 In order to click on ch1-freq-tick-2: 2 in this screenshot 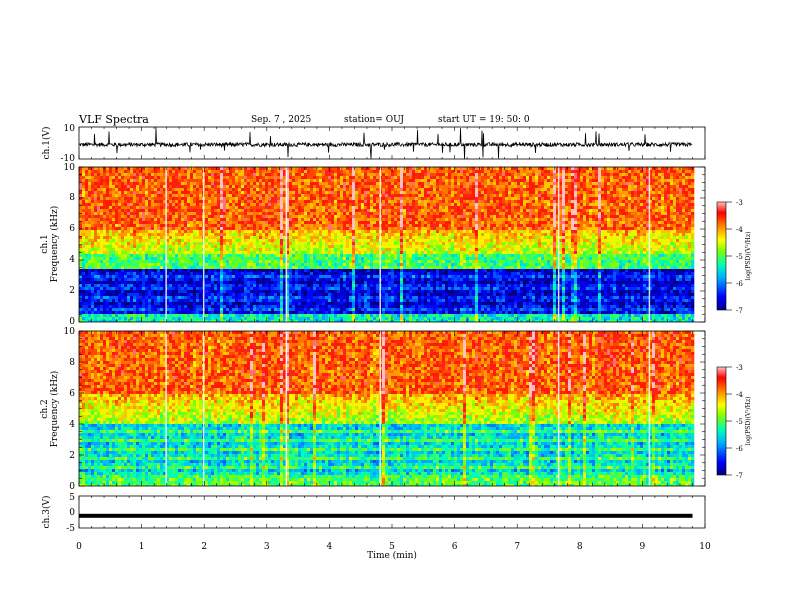, I will do `click(72, 291)`.